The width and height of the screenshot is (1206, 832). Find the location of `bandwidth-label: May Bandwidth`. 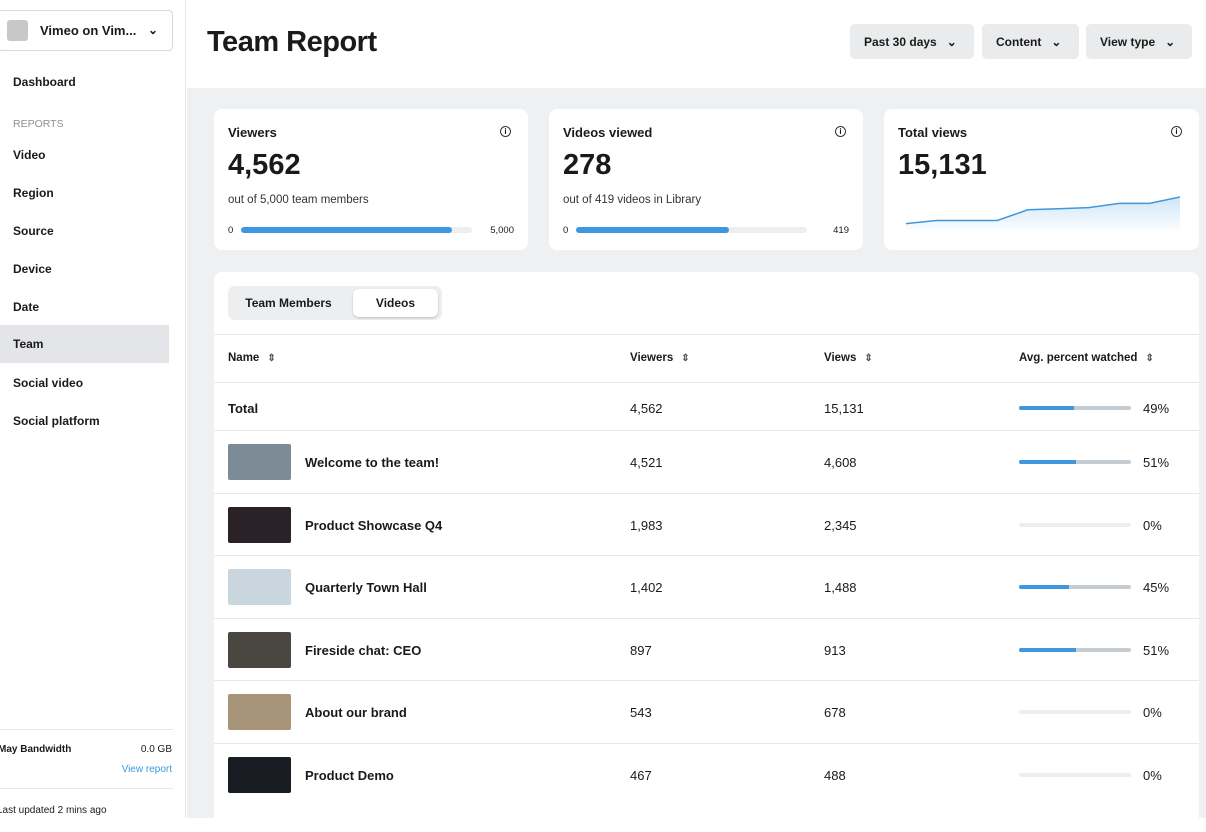

bandwidth-label: May Bandwidth is located at coordinates (36, 749).